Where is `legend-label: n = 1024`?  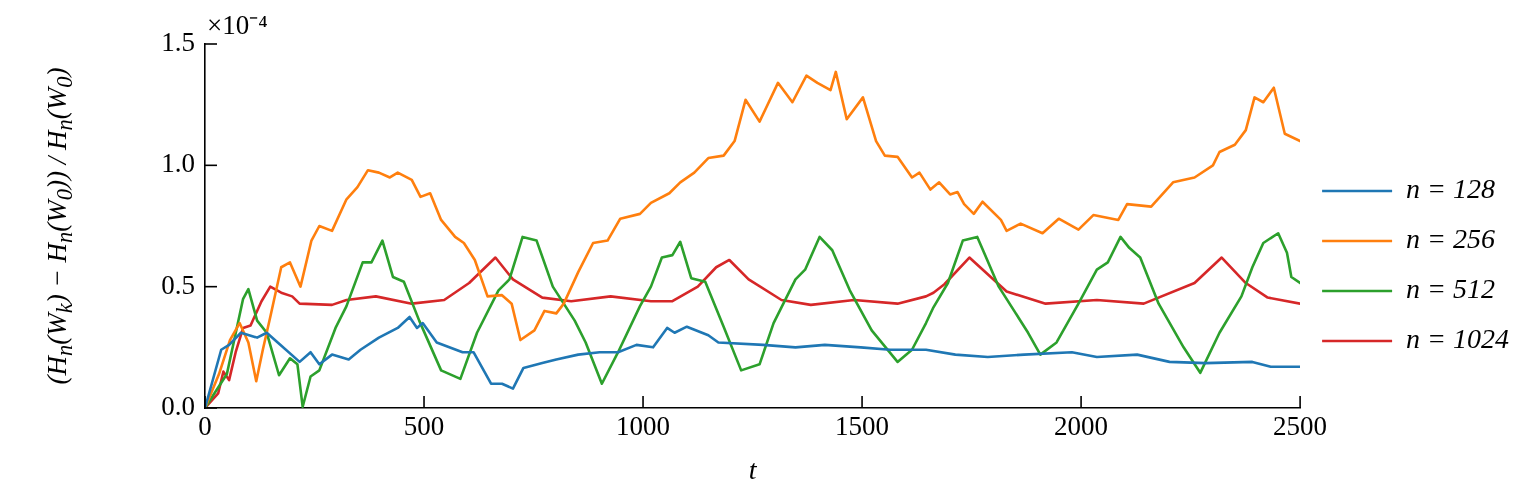
legend-label: n = 1024 is located at coordinates (1458, 339).